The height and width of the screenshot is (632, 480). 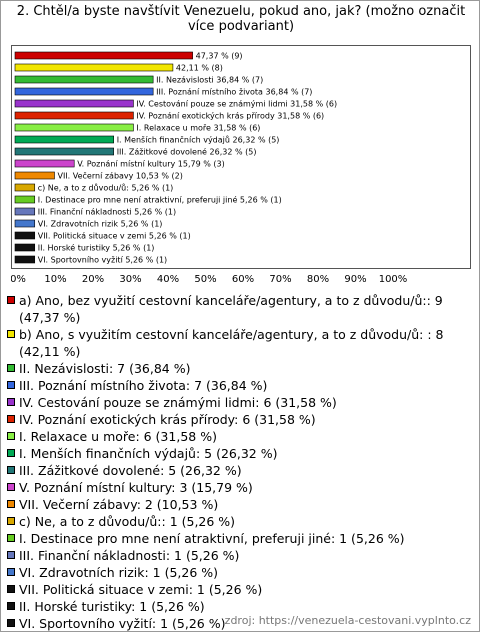 I want to click on x-tick-label: 0%, so click(x=18, y=279).